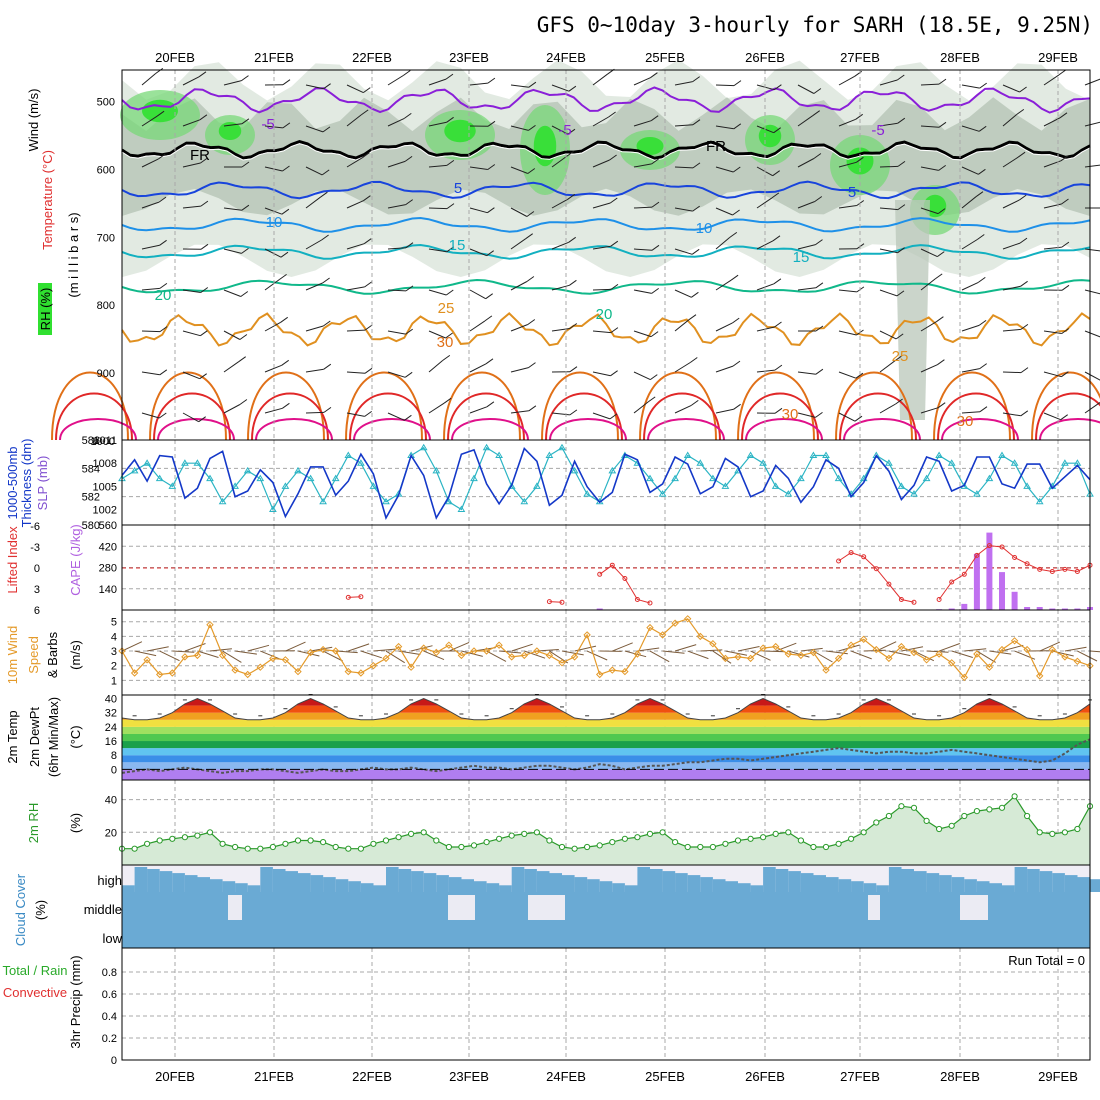  What do you see at coordinates (114, 770) in the screenshot?
I see `temp-tick-label: 0` at bounding box center [114, 770].